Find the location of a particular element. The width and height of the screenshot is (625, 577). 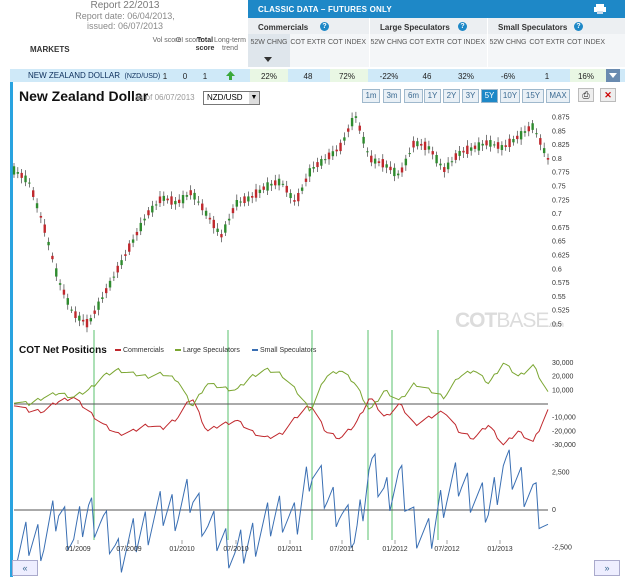

commercials-line is located at coordinates (281, 421).